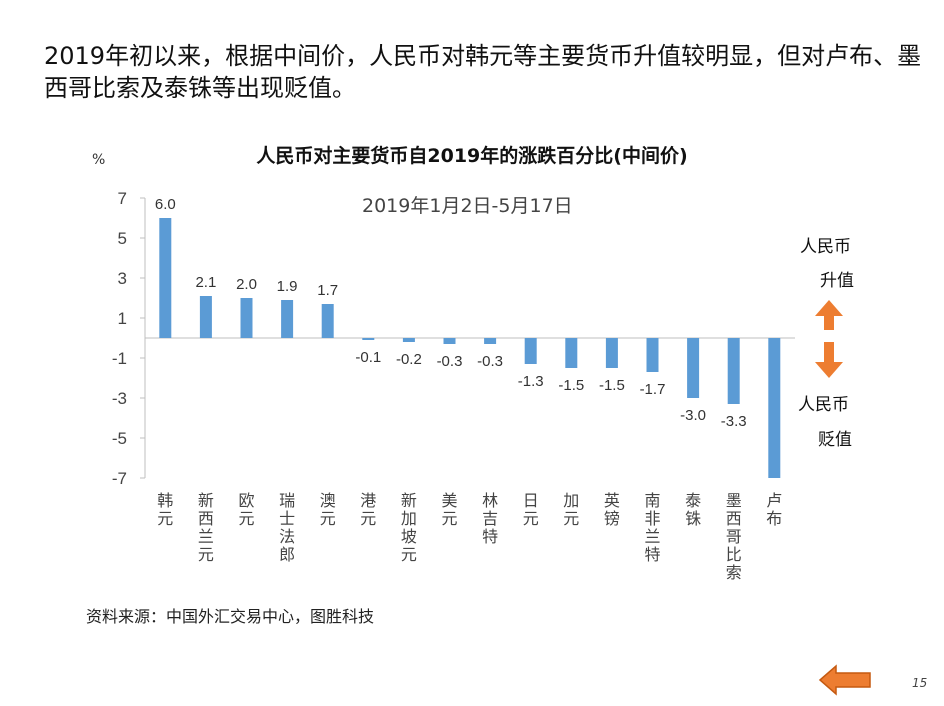 The image size is (944, 706). What do you see at coordinates (409, 359) in the screenshot?
I see `data-label: -0.2` at bounding box center [409, 359].